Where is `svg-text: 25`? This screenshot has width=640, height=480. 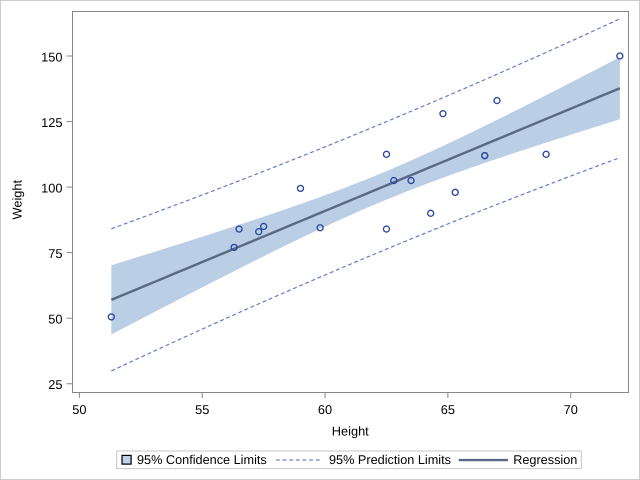
svg-text: 25 is located at coordinates (55, 384).